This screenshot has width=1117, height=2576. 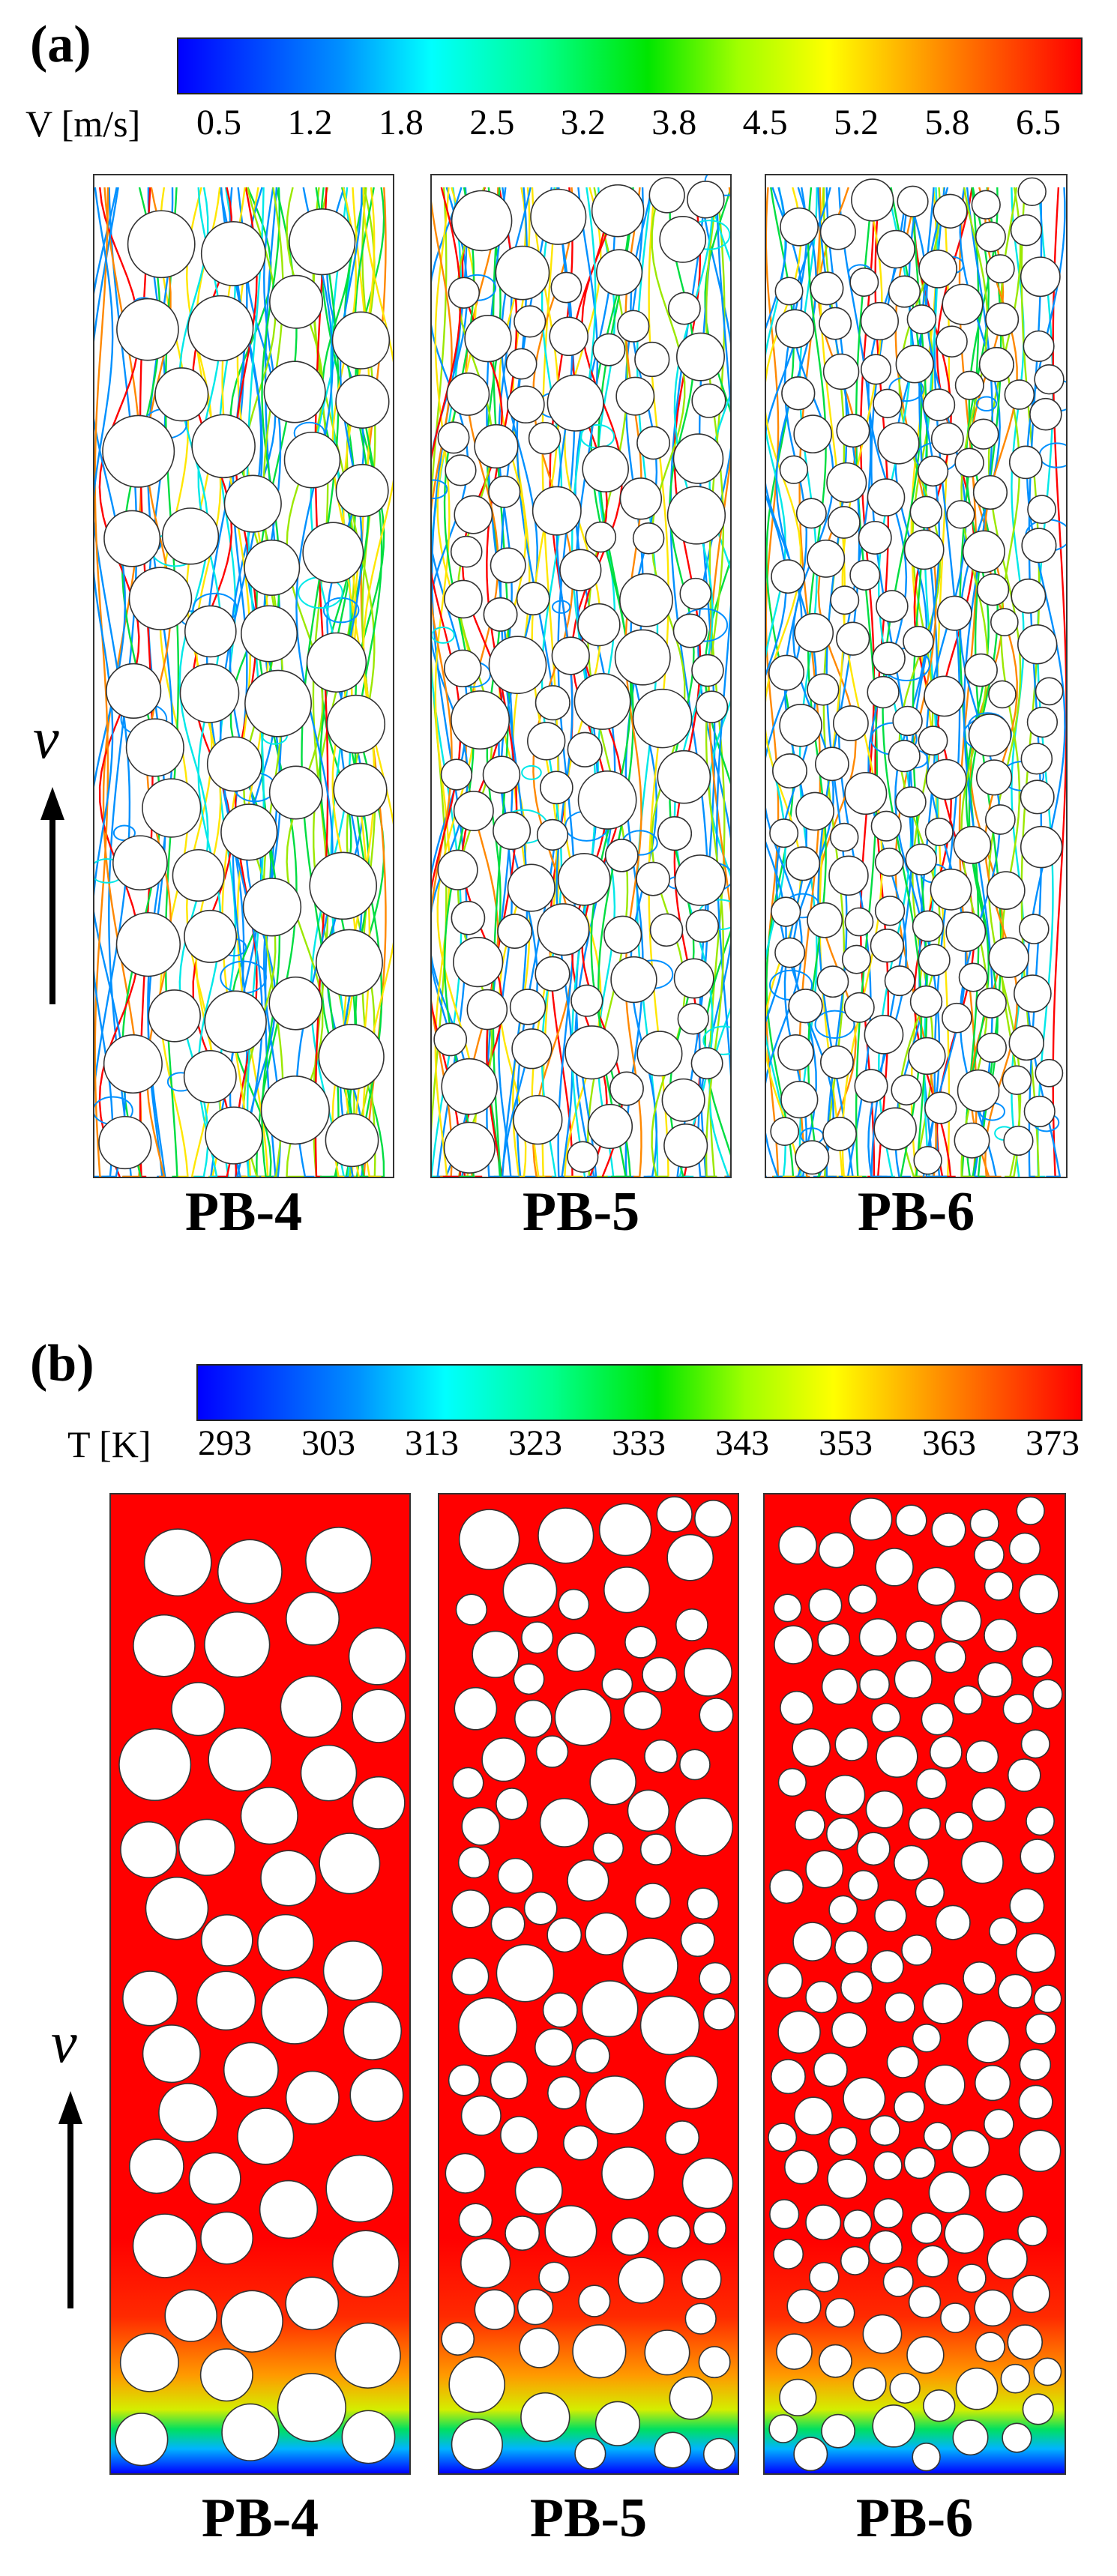 What do you see at coordinates (581, 1212) in the screenshot?
I see `case-label-pb5-a: PB-5` at bounding box center [581, 1212].